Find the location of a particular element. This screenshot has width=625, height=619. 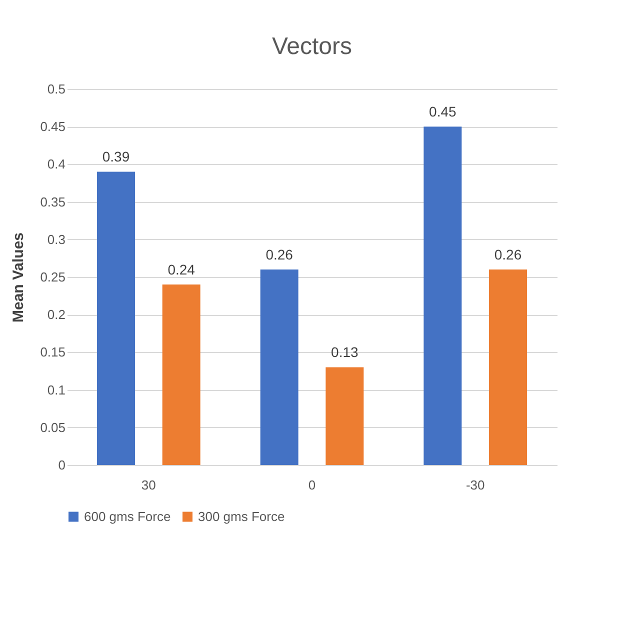

y-tick-label: 0.05 is located at coordinates (53, 427).